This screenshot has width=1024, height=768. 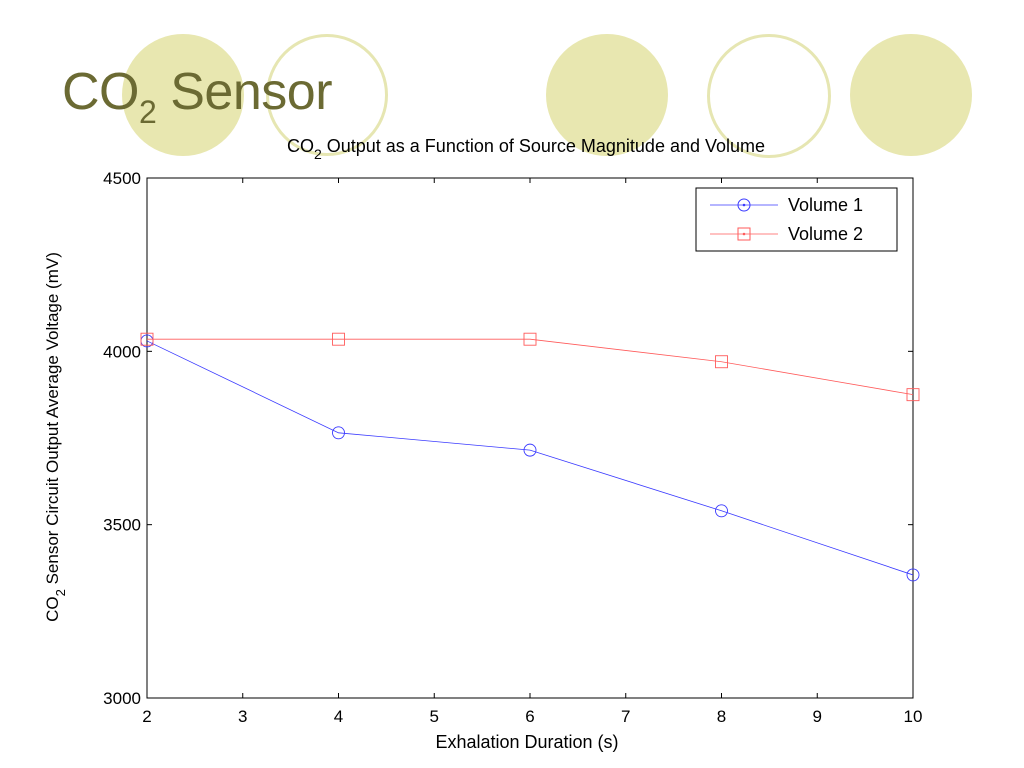 I want to click on x-tick-label: 4, so click(x=338, y=716).